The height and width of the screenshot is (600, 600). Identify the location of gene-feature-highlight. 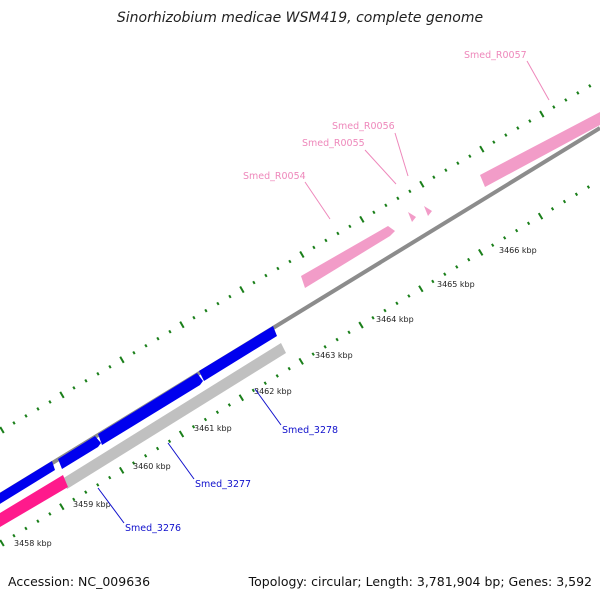
(34, 502).